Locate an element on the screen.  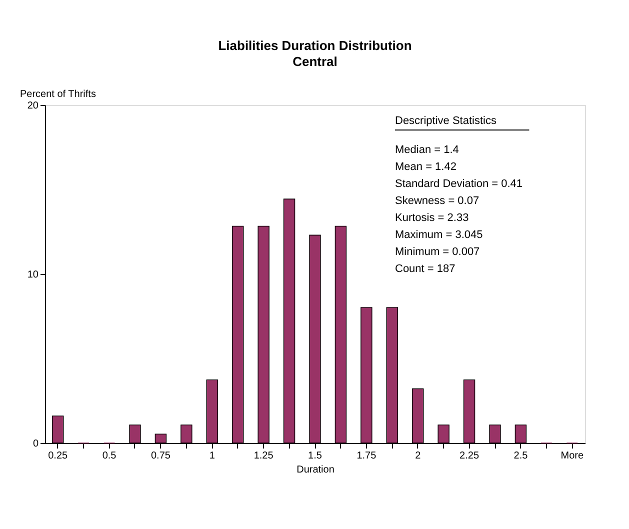
y-tick-label: 0 is located at coordinates (35, 444).